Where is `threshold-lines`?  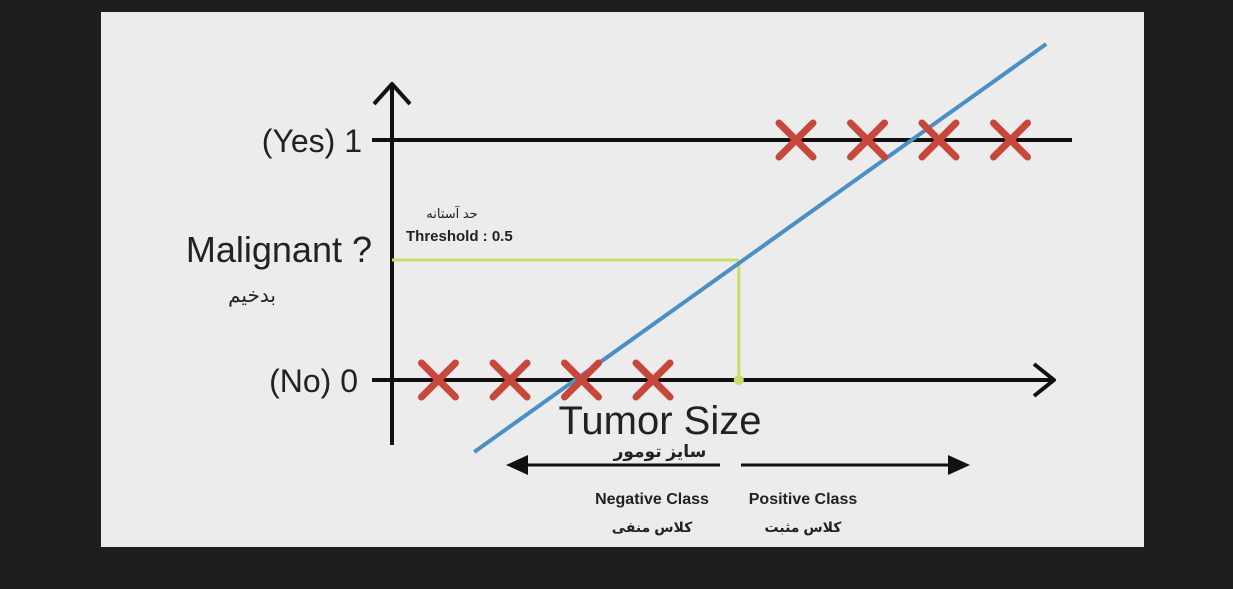 threshold-lines is located at coordinates (568, 321).